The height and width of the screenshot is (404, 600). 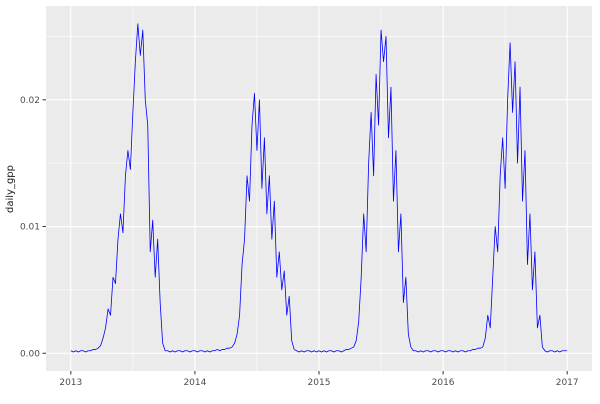 I want to click on x-tick-label: 2014, so click(x=194, y=383).